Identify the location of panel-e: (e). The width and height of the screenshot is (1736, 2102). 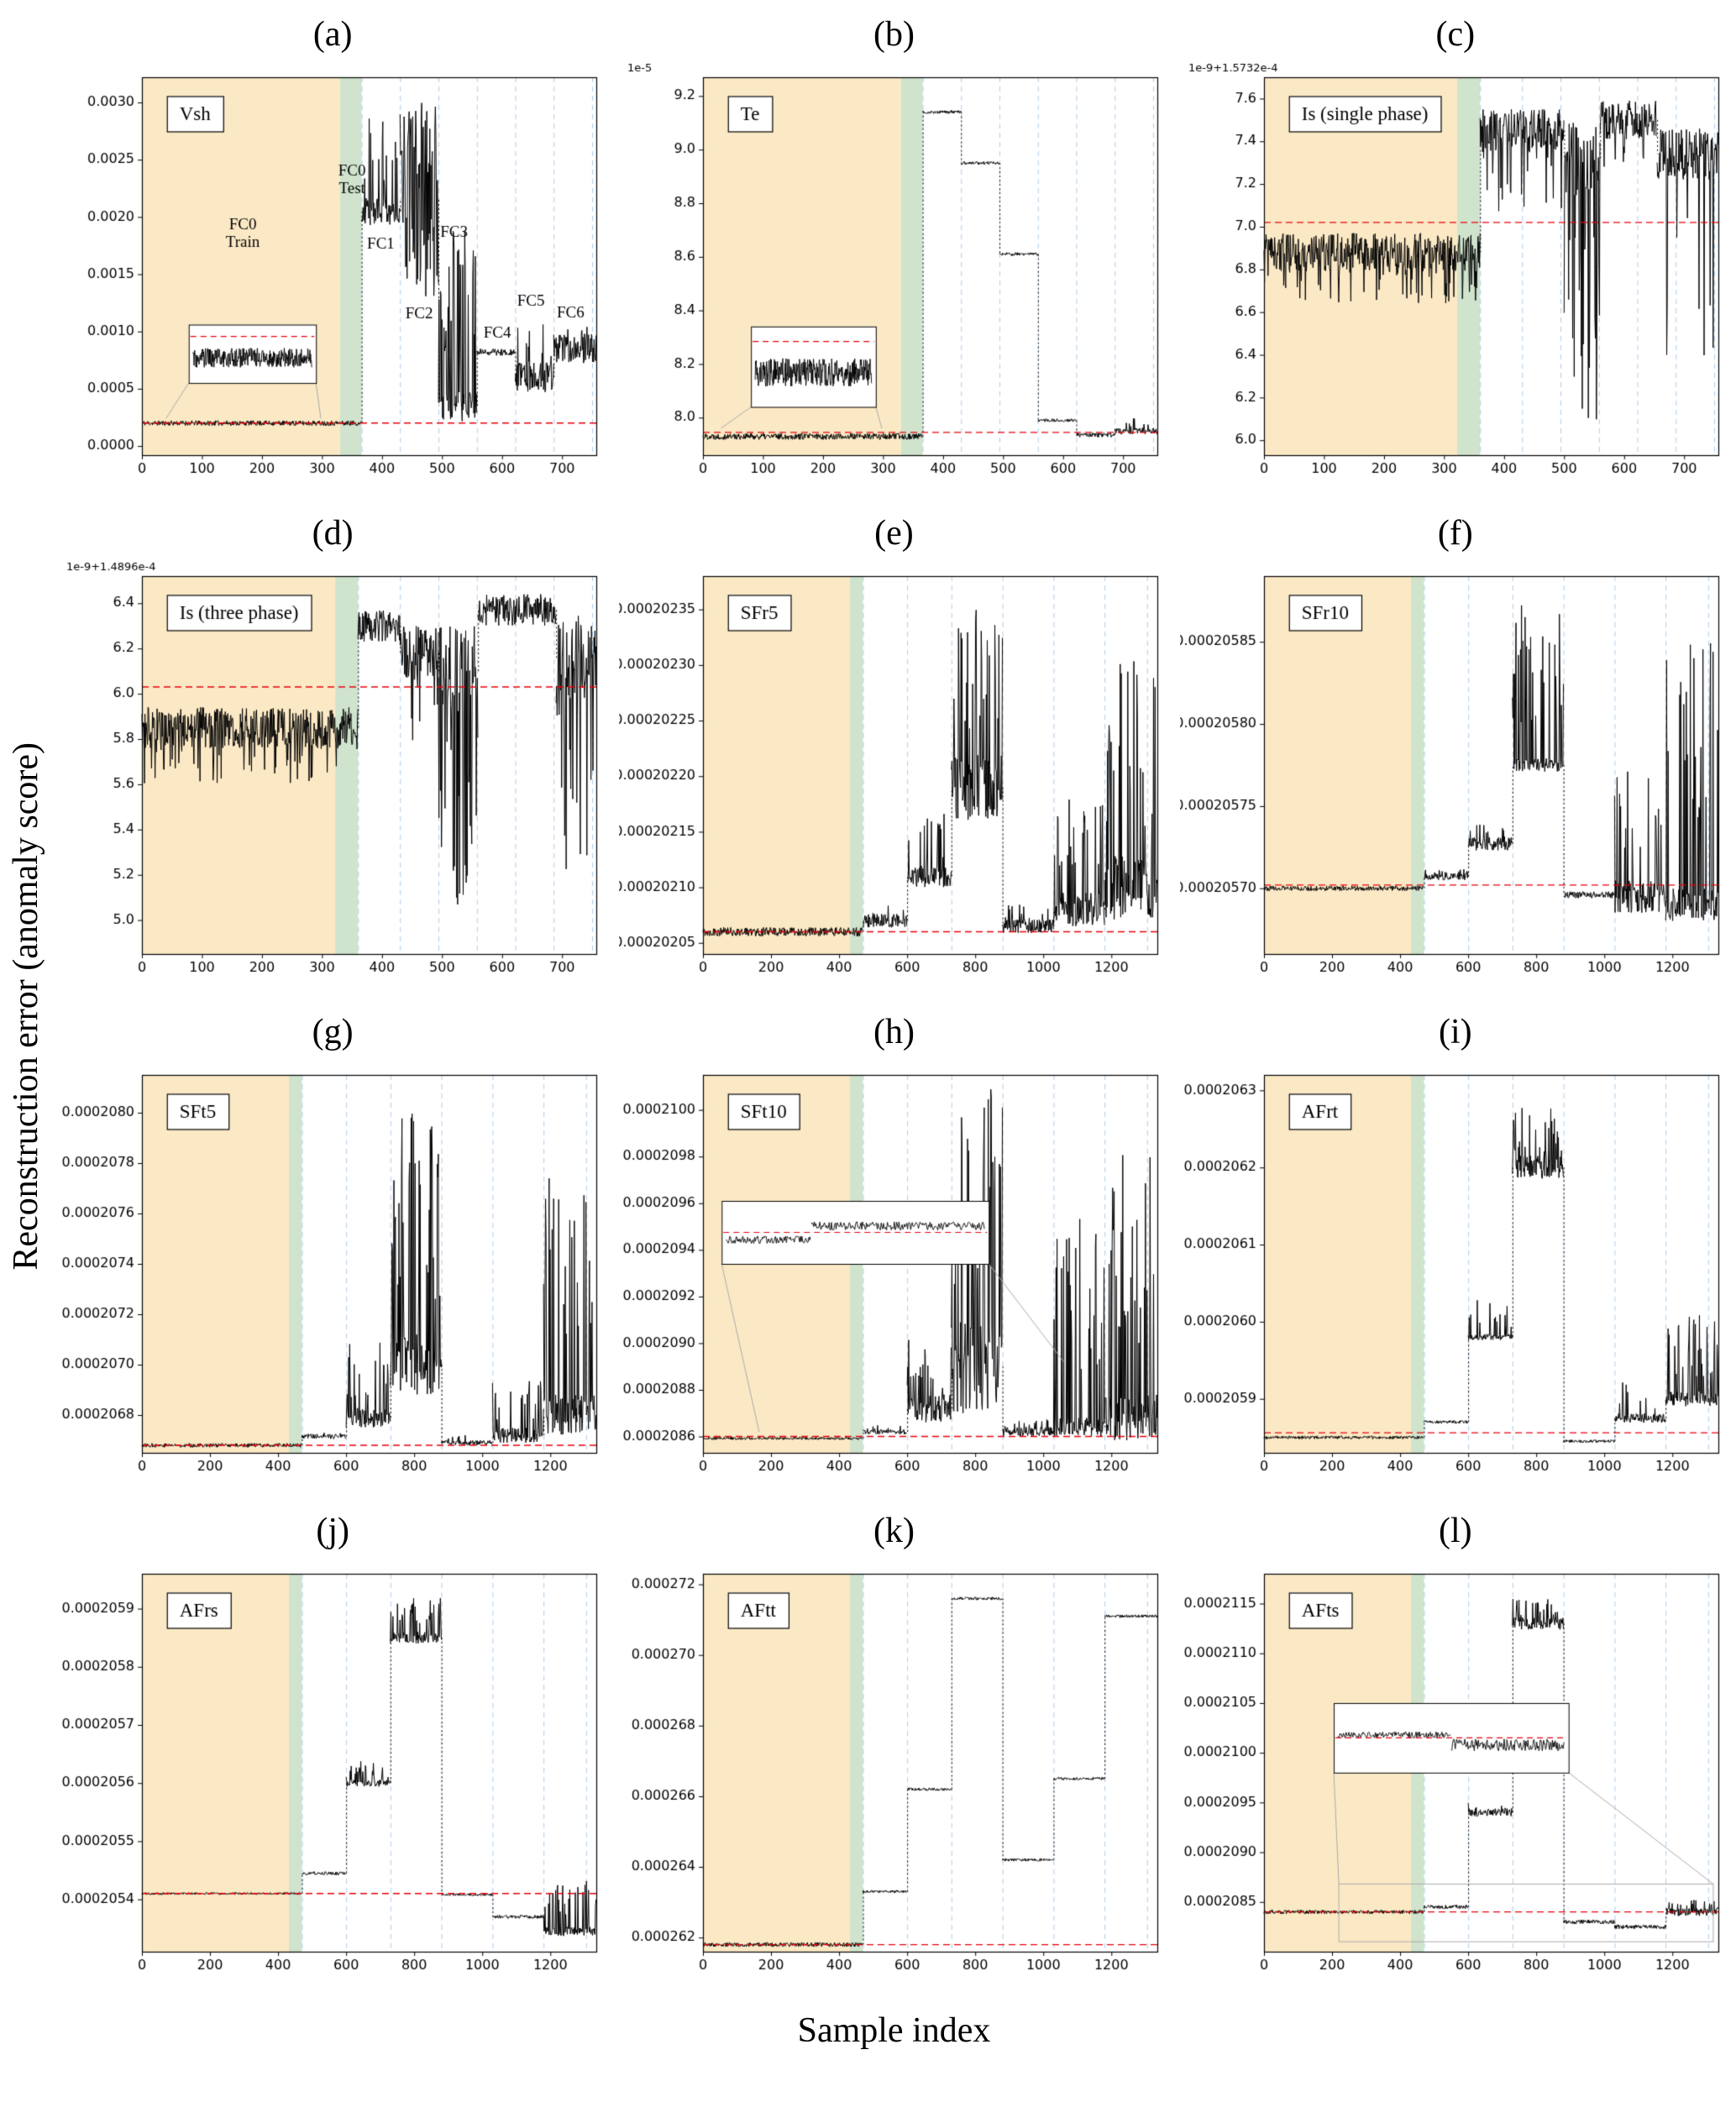
(893, 756).